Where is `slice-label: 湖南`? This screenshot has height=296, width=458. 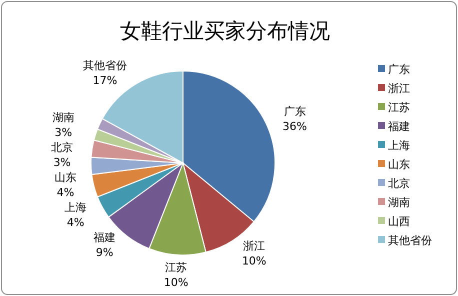
slice-label: 湖南 is located at coordinates (63, 117).